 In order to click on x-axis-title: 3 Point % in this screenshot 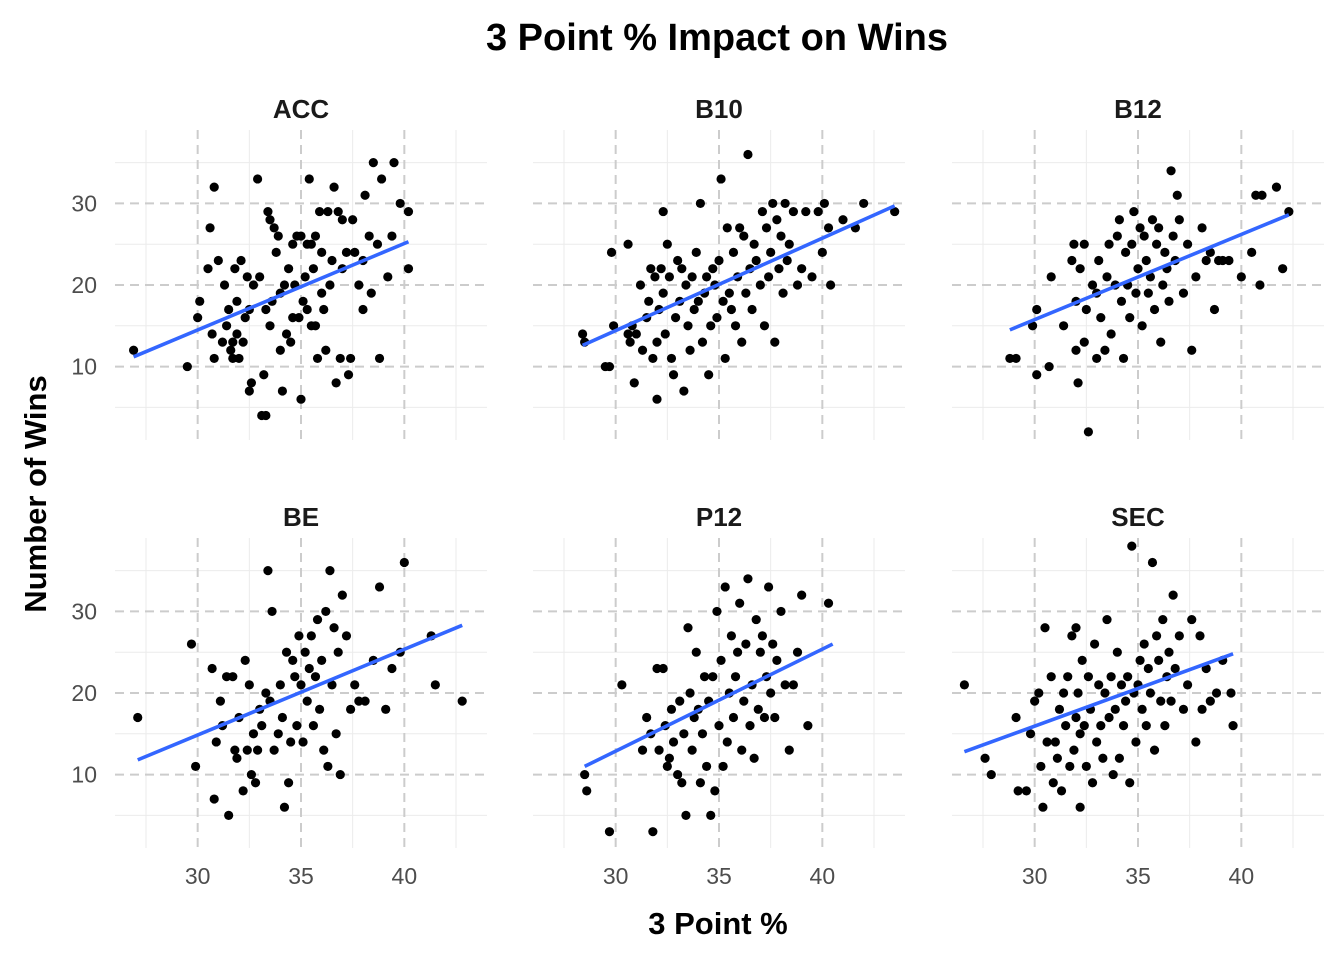, I will do `click(718, 923)`.